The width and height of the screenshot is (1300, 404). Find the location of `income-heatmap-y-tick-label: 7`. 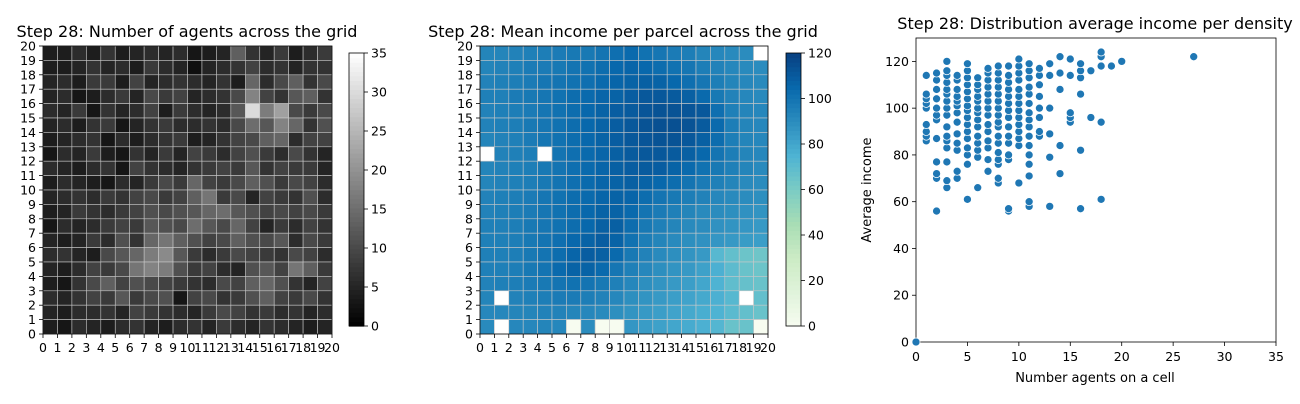

income-heatmap-y-tick-label: 7 is located at coordinates (469, 233).